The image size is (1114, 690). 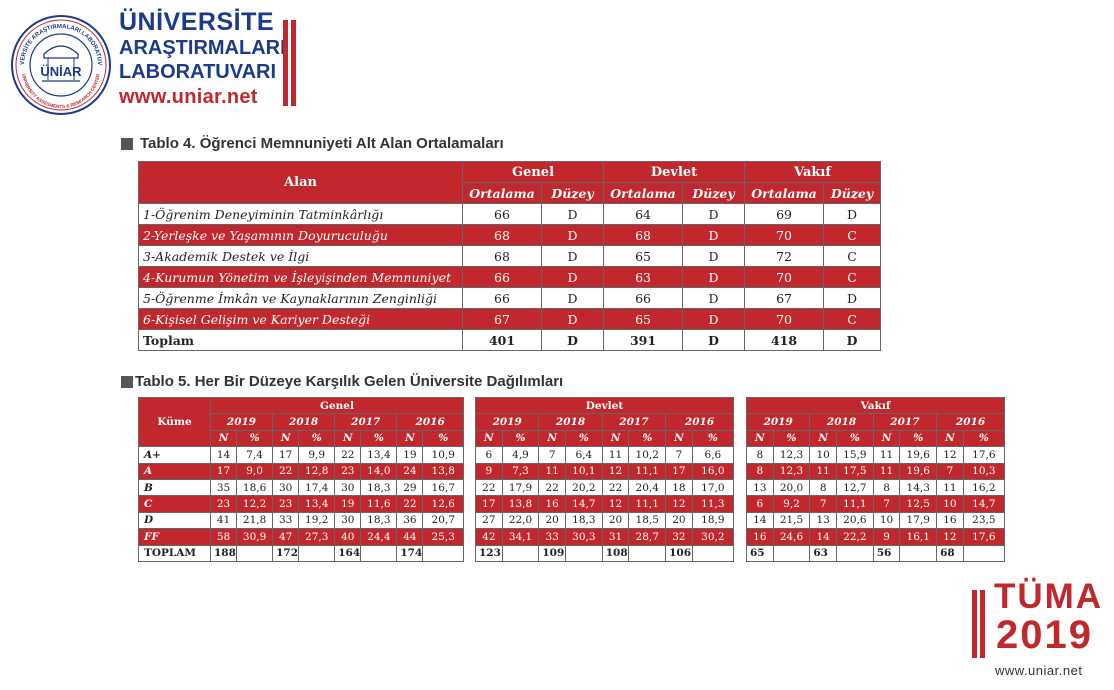 I want to click on group-header: Genel, so click(x=337, y=405).